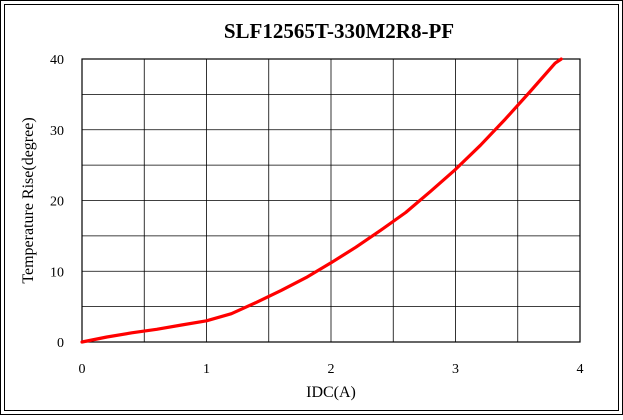  I want to click on y-axis-title: Temperature Rise(degree), so click(28, 200).